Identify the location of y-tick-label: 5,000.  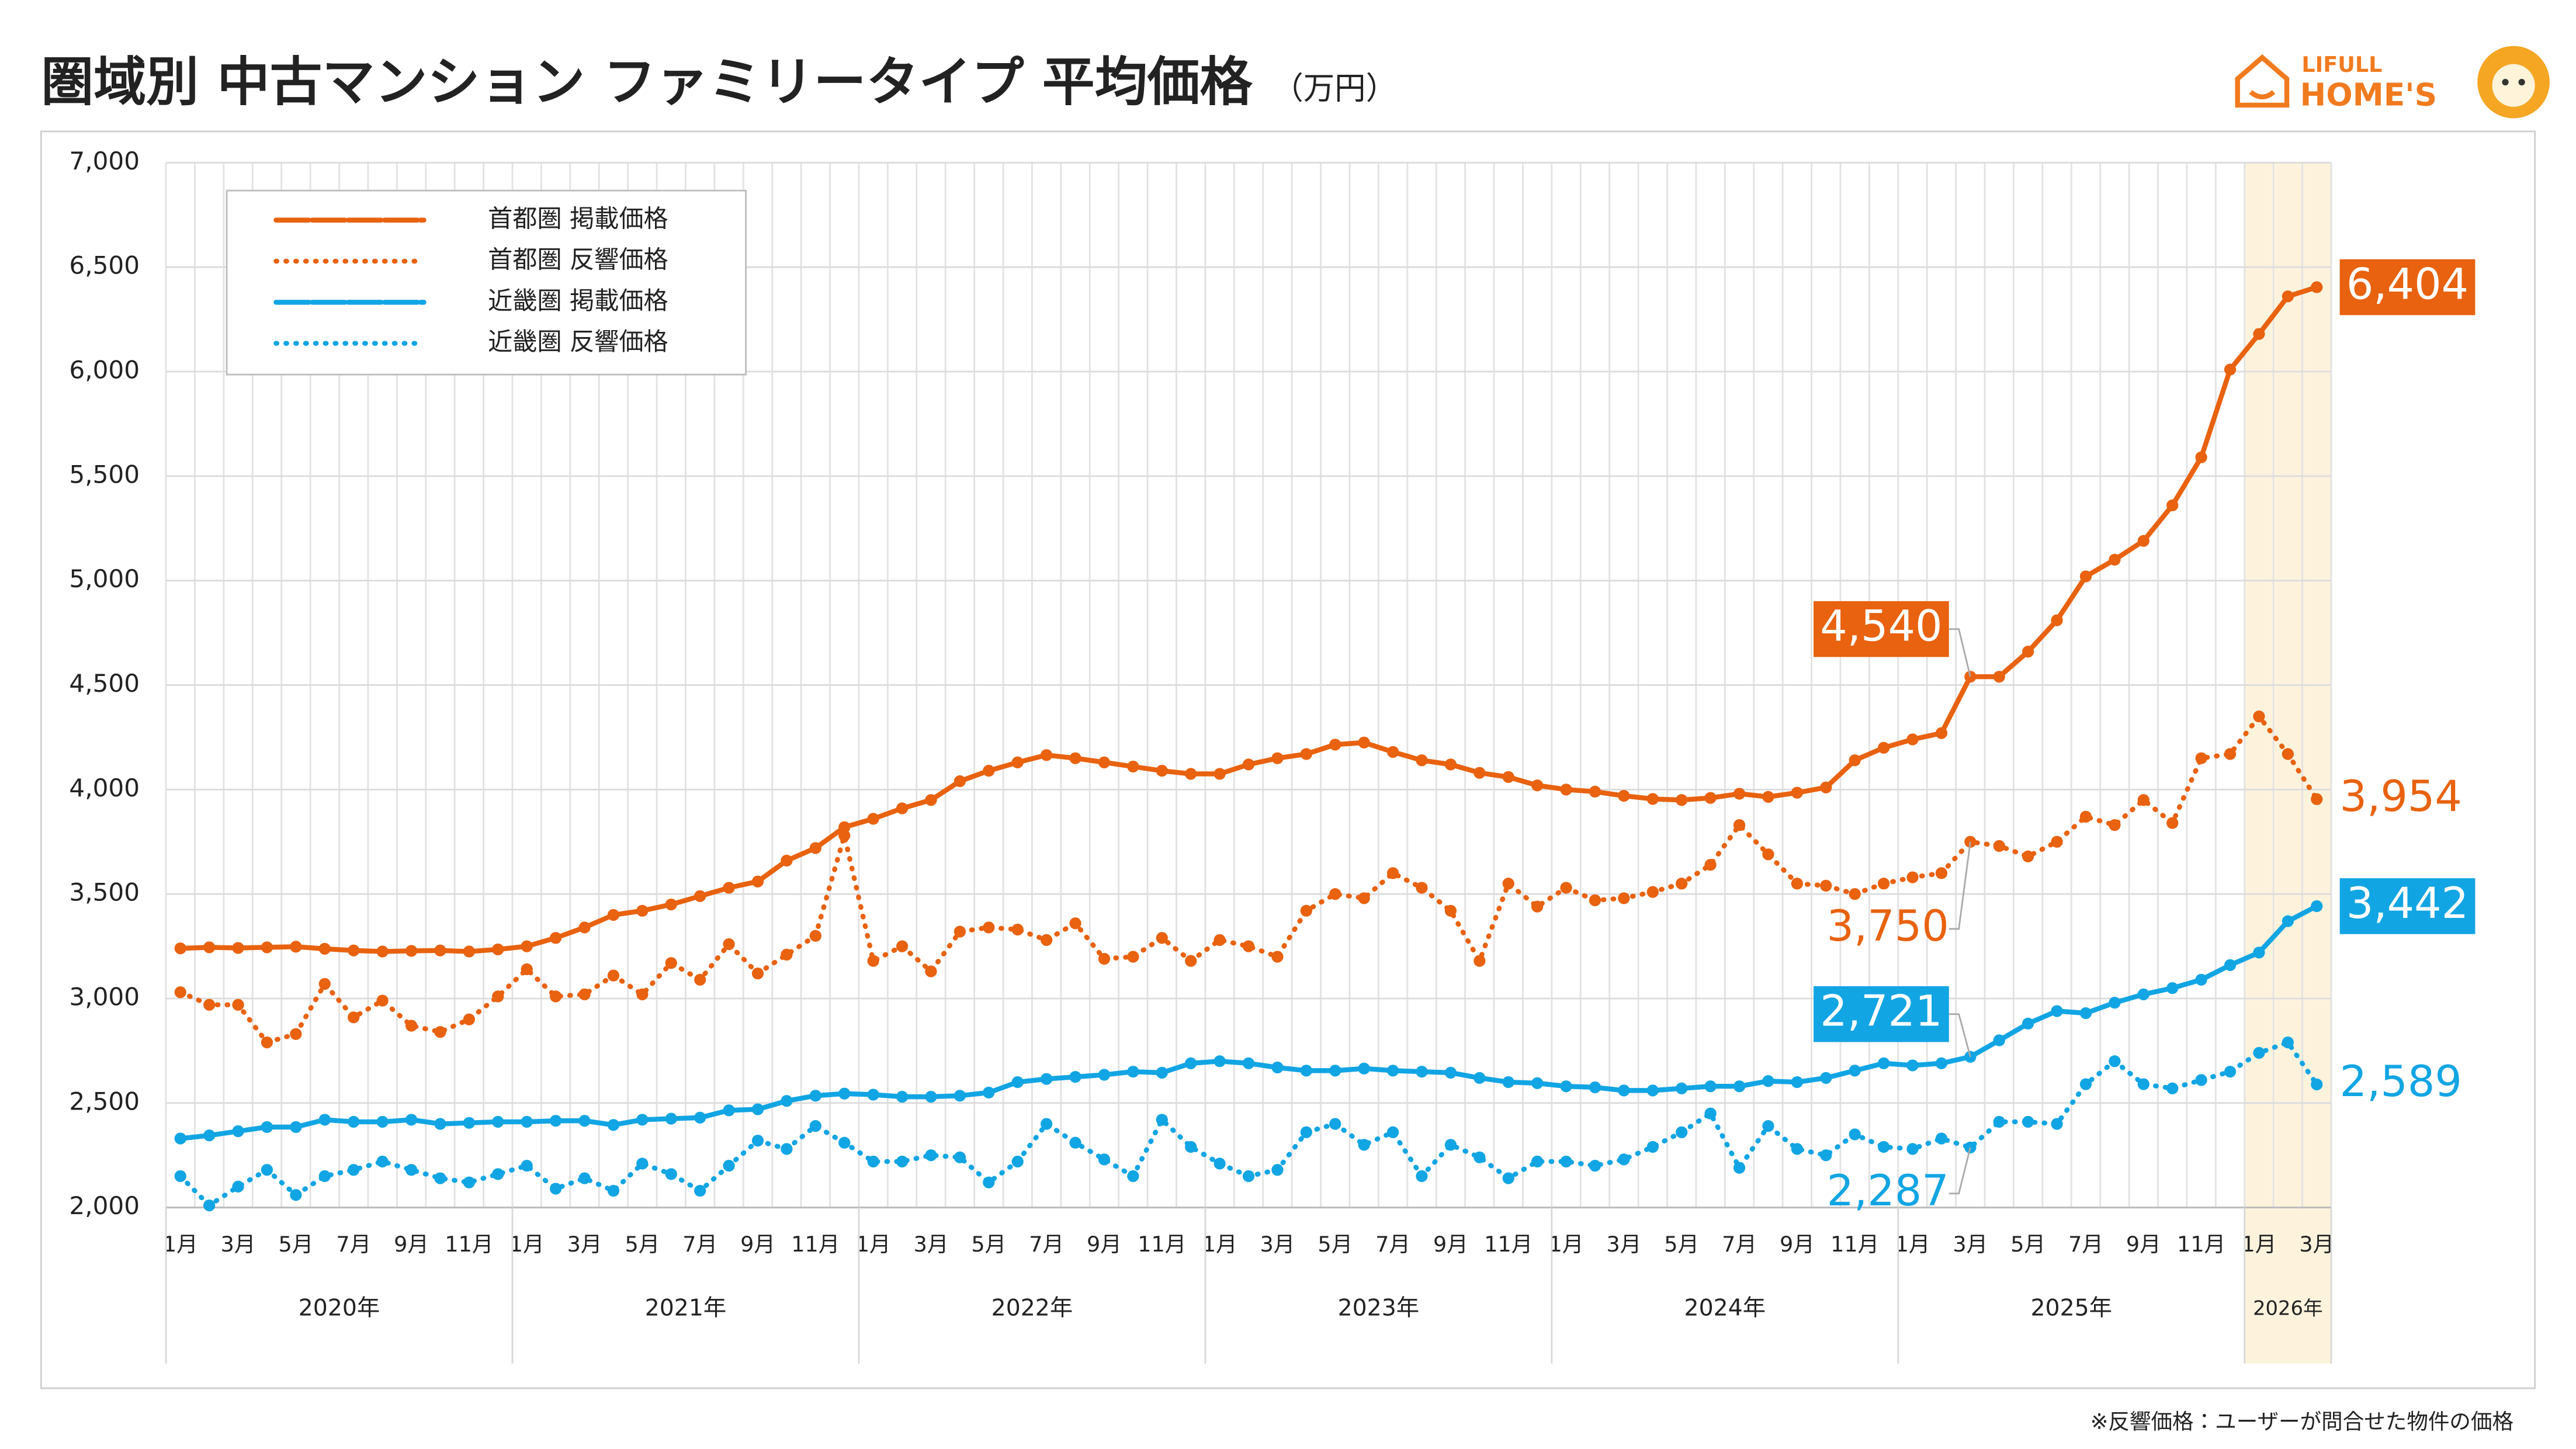
(104, 578).